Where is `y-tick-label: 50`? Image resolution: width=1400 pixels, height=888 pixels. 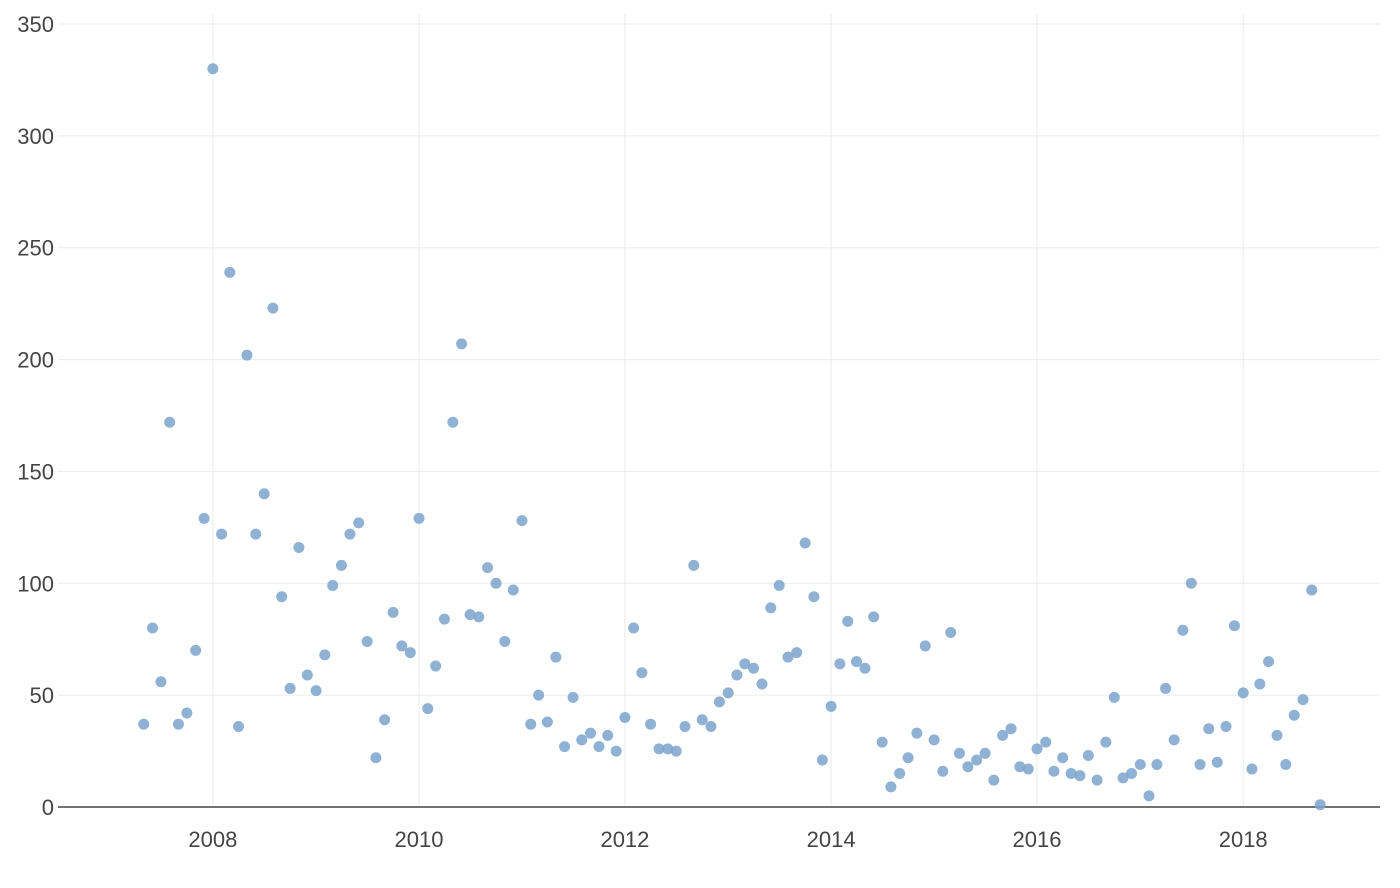 y-tick-label: 50 is located at coordinates (42, 695).